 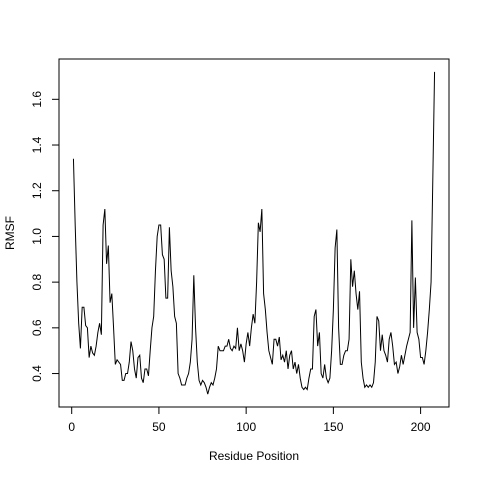 What do you see at coordinates (37, 99) in the screenshot?
I see `y-tick-label: 1.6` at bounding box center [37, 99].